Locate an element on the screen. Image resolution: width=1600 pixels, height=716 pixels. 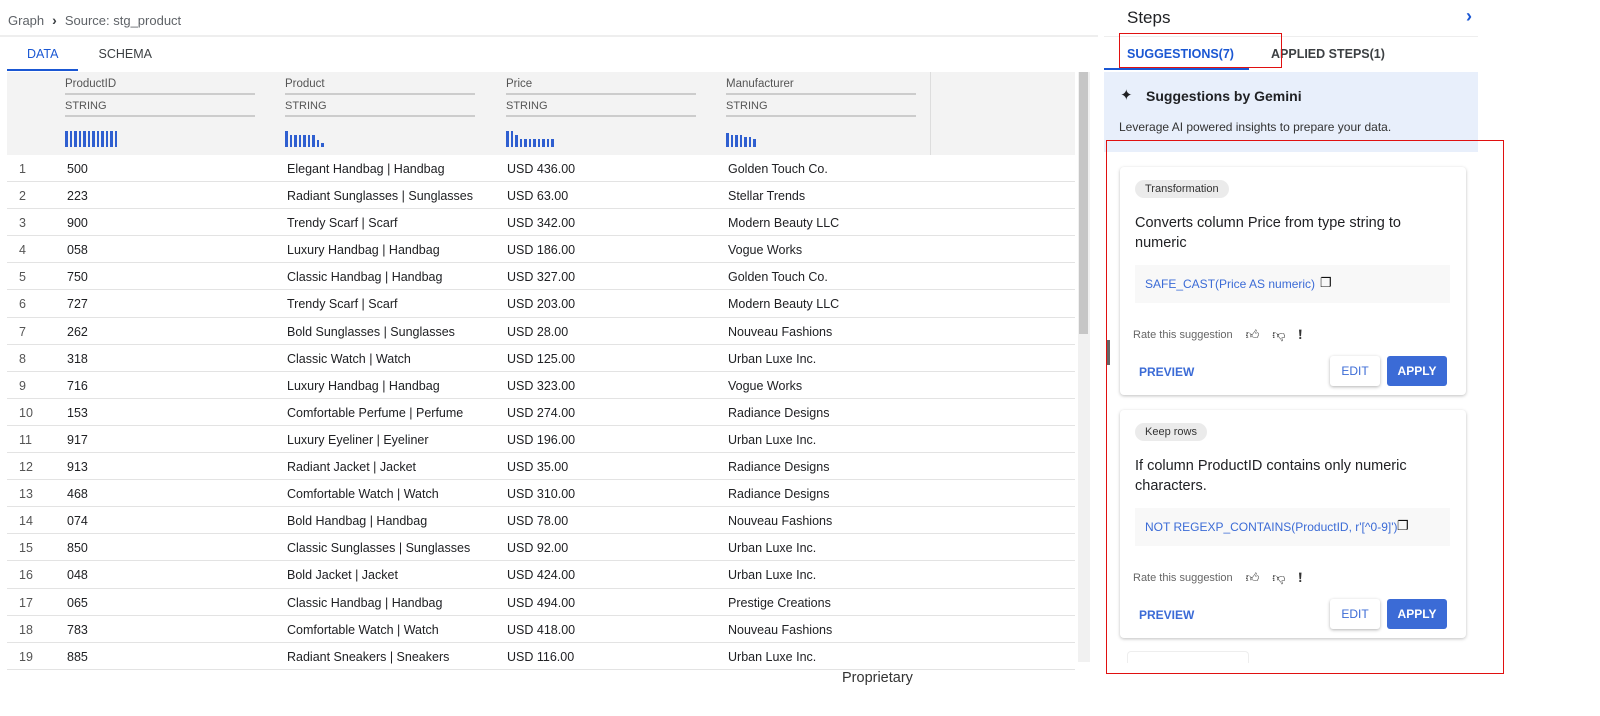
row-number: 15 is located at coordinates (26, 548).